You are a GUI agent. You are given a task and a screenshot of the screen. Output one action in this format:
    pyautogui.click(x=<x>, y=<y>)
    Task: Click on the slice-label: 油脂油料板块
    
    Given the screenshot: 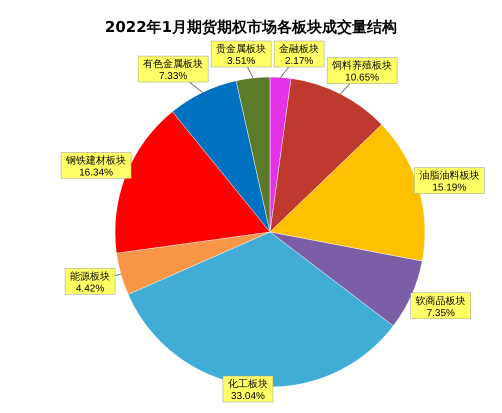 What is the action you would take?
    pyautogui.click(x=449, y=176)
    